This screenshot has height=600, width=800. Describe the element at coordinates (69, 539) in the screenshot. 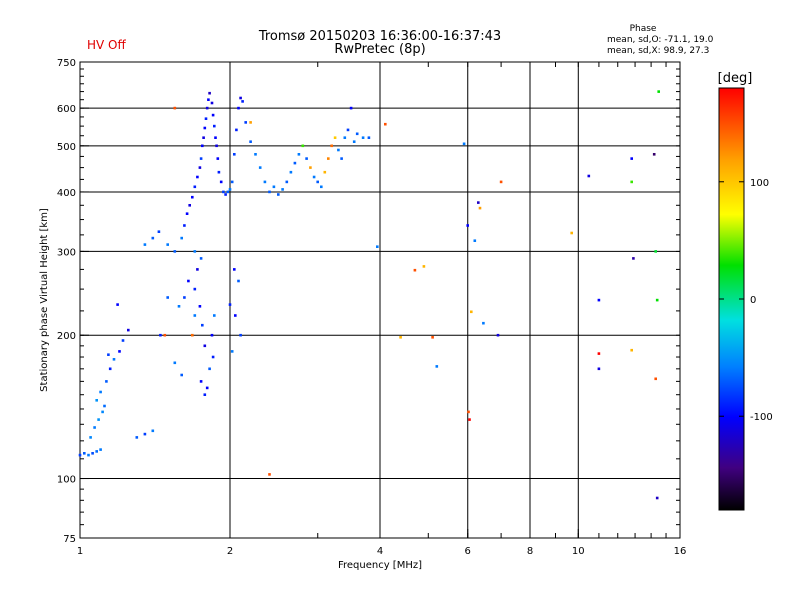

I see `y-tick-label: 75` at that location.